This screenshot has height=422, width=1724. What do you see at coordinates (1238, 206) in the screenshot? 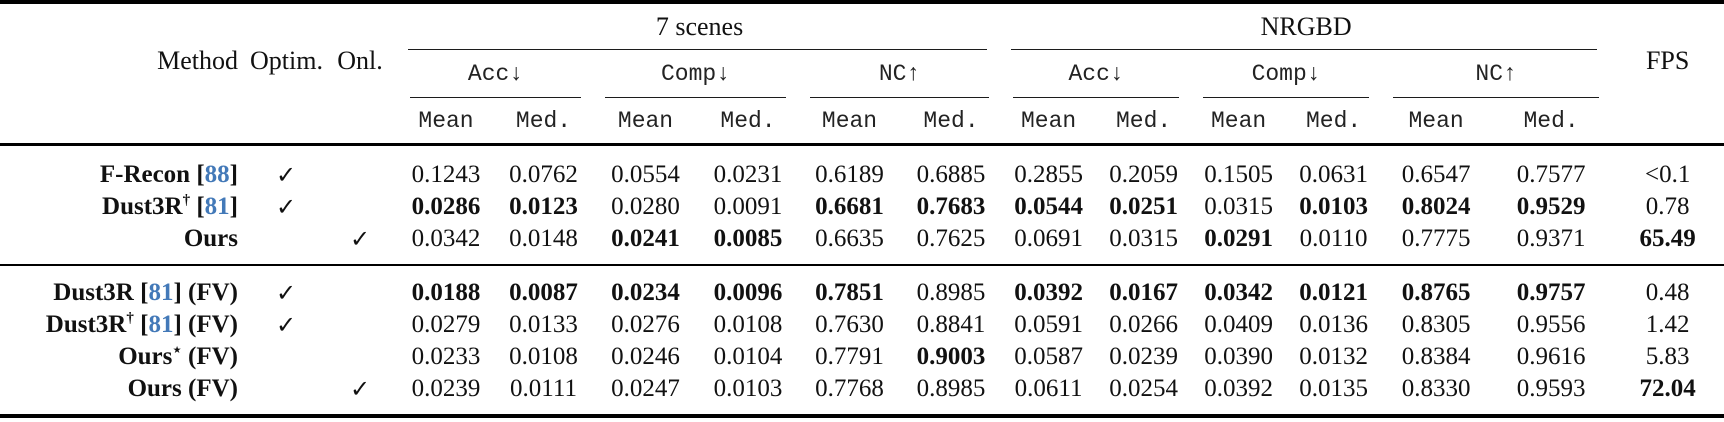
I see `value-cell: 0.0315` at bounding box center [1238, 206].